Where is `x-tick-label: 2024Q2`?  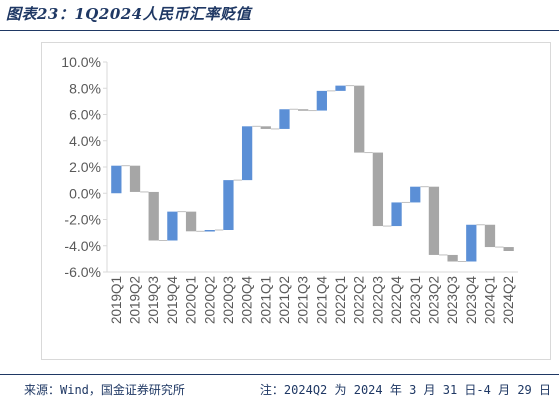
x-tick-label: 2024Q2 is located at coordinates (508, 300).